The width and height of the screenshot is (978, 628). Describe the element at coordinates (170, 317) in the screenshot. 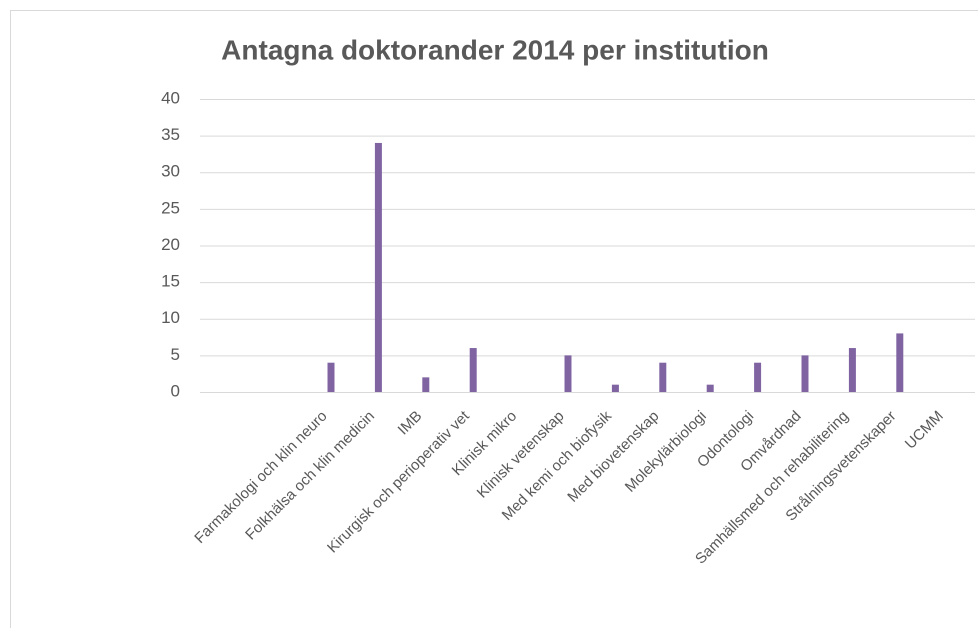

I see `y-tick-label: 10` at that location.